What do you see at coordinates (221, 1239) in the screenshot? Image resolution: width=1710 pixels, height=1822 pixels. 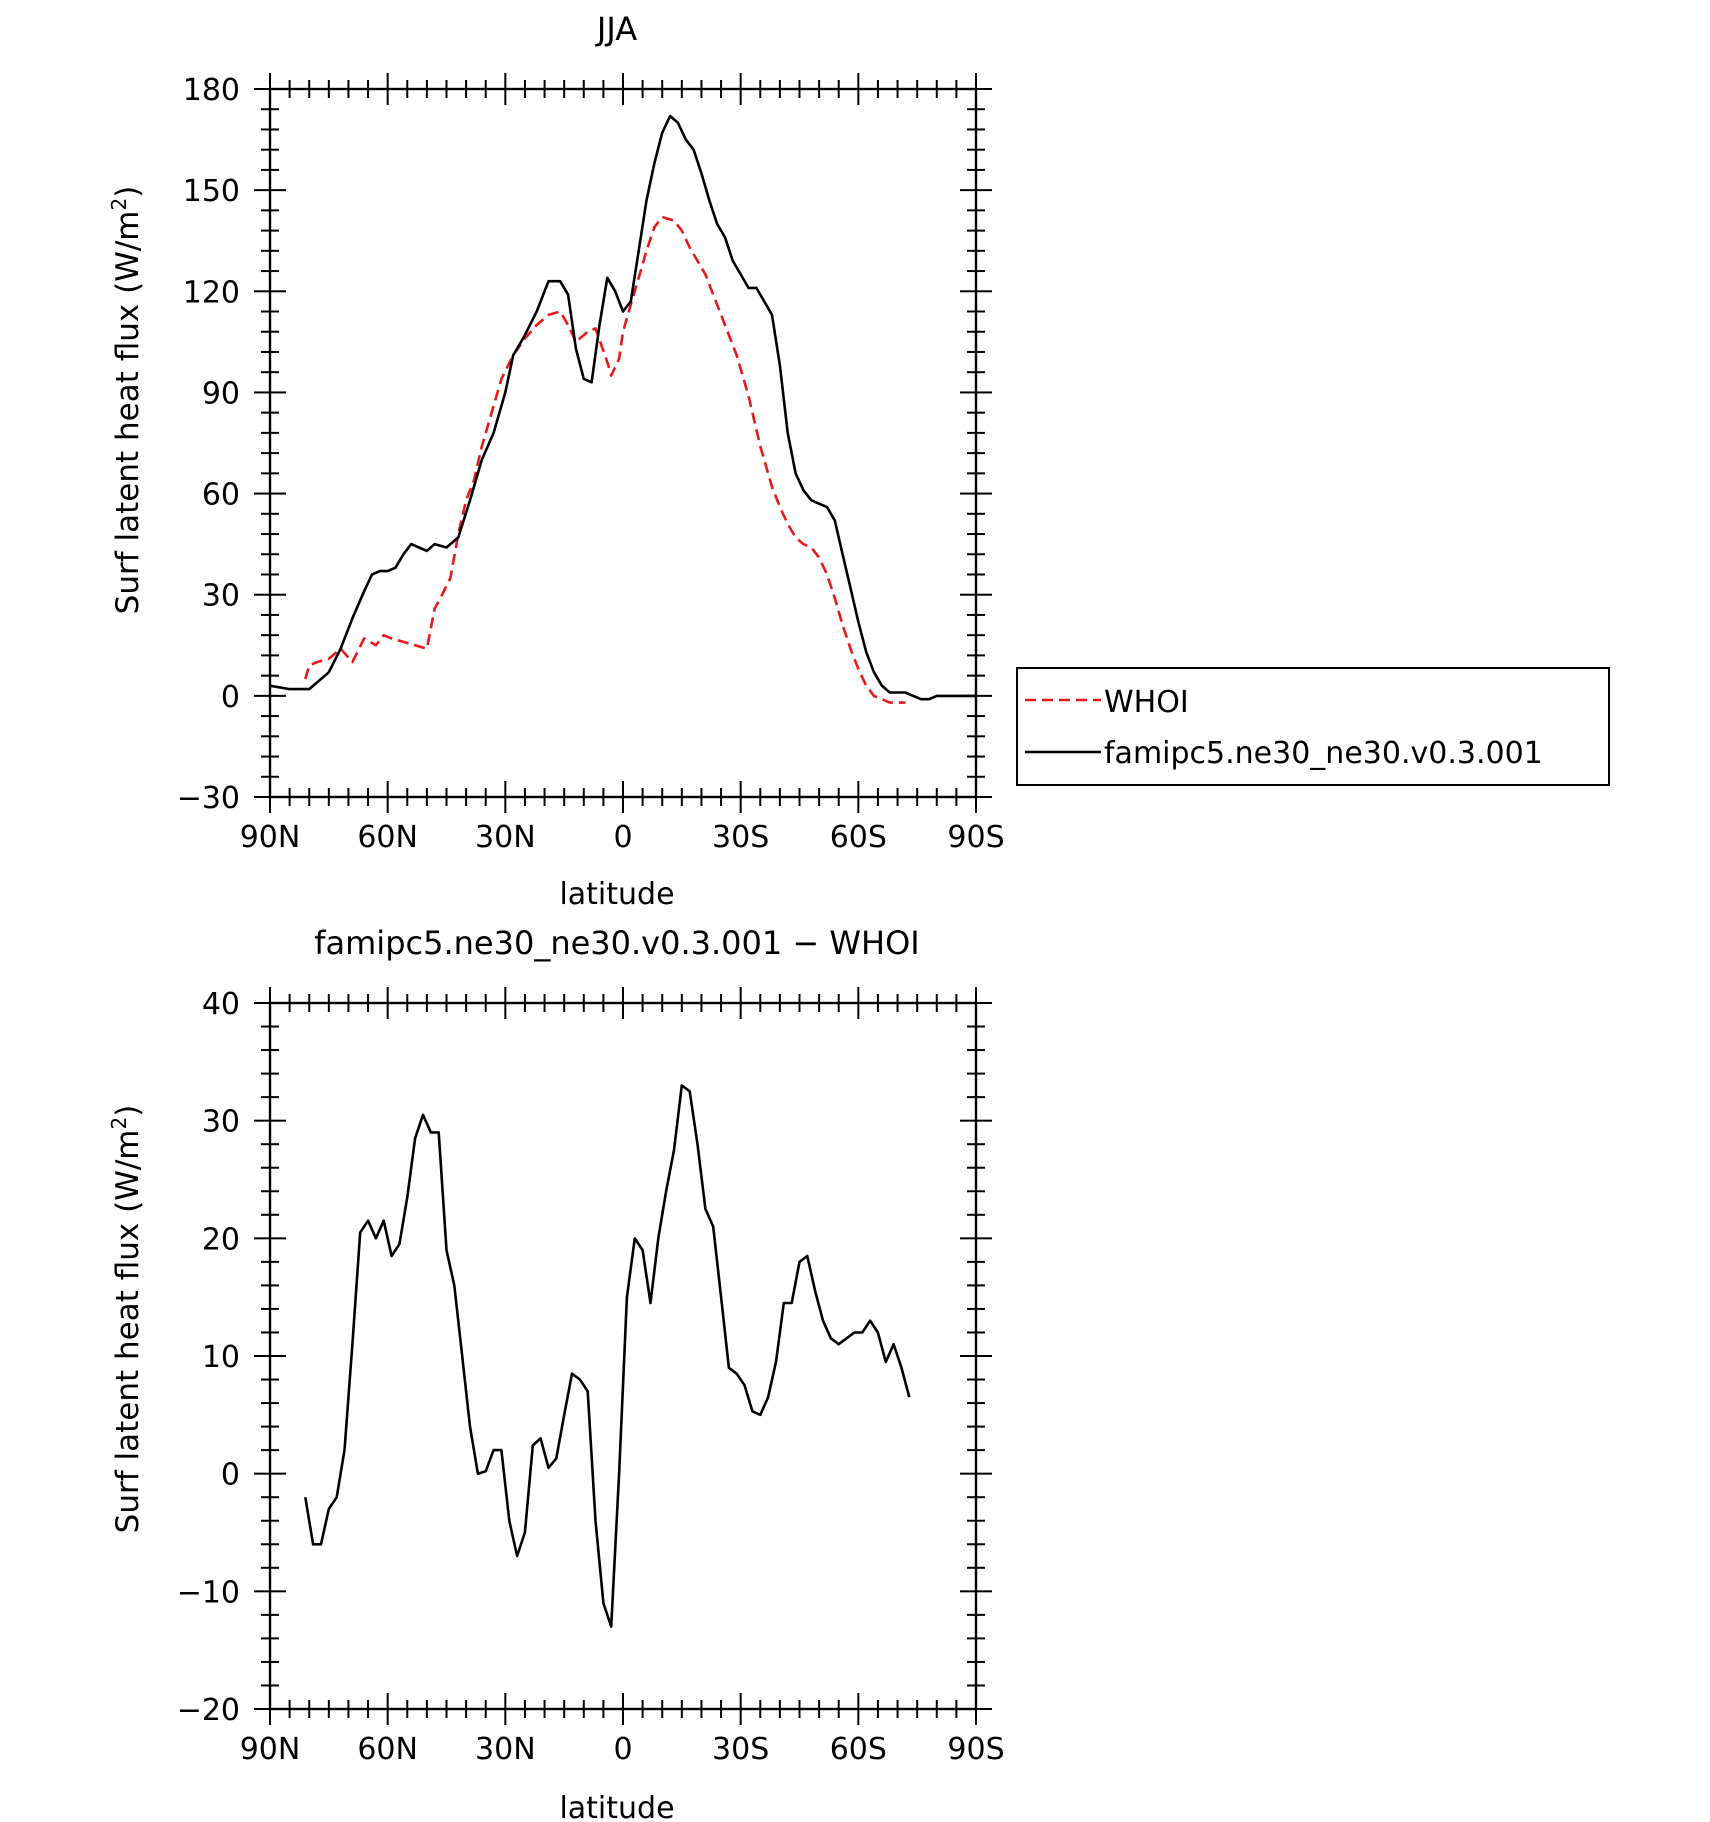 I see `y-tick-label: 20` at bounding box center [221, 1239].